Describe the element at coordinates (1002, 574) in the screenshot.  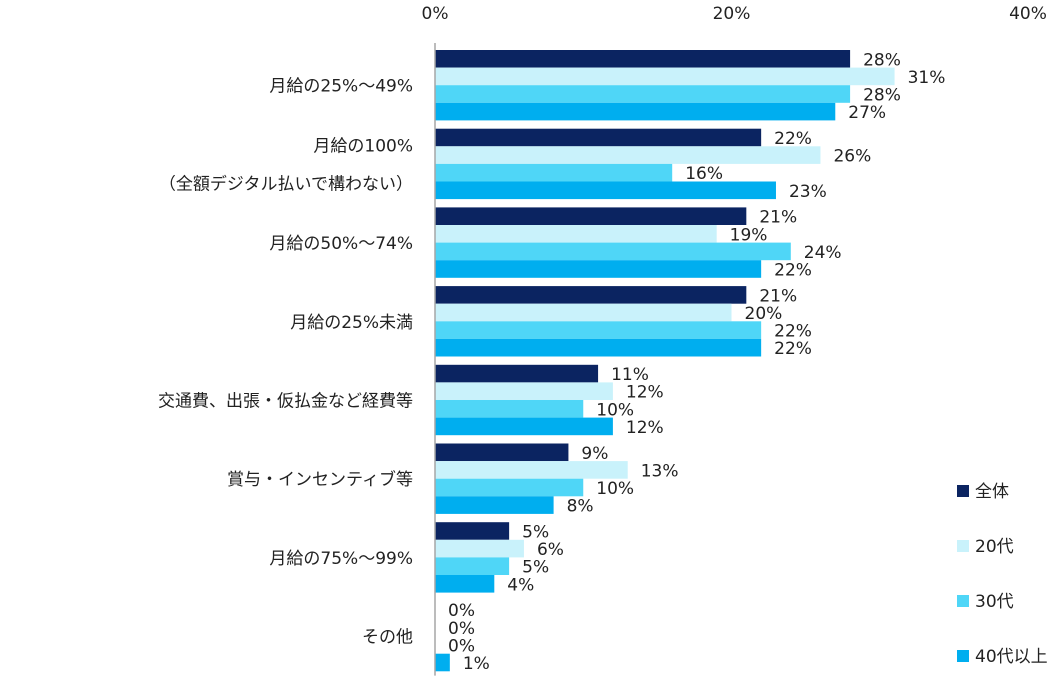
I see `legend: 全体 20代 30代 40代以上` at that location.